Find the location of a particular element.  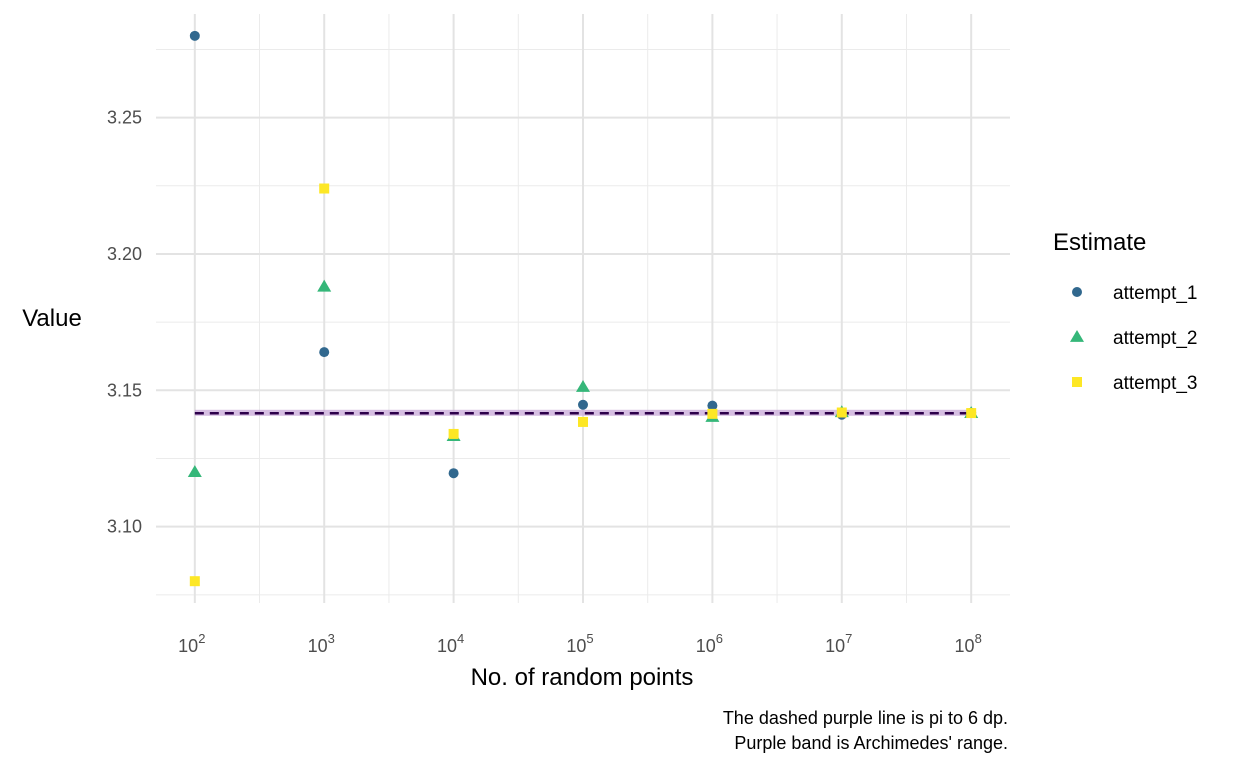

reference-band-layer is located at coordinates (583, 412).